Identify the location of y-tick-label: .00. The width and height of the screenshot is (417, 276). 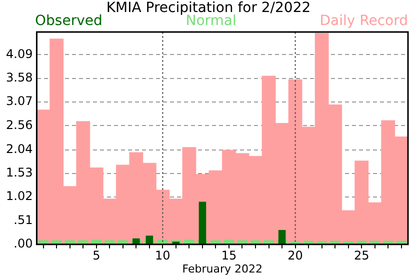
(23, 243).